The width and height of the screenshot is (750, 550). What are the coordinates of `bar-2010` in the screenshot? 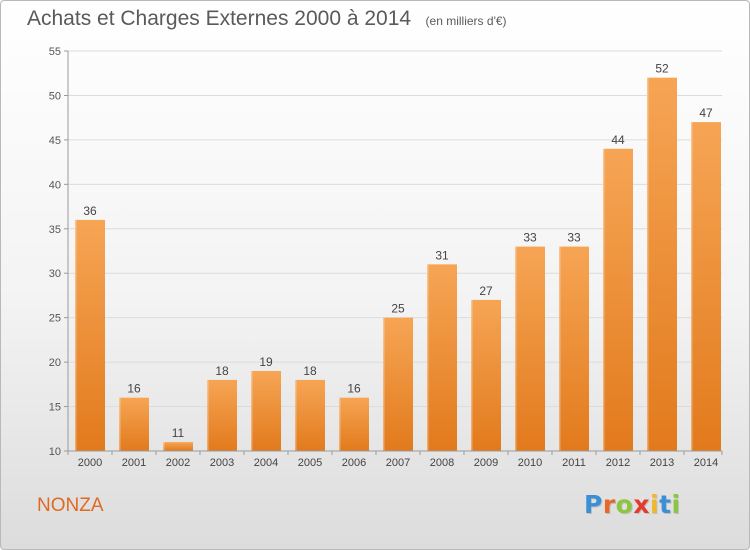 It's located at (530, 348).